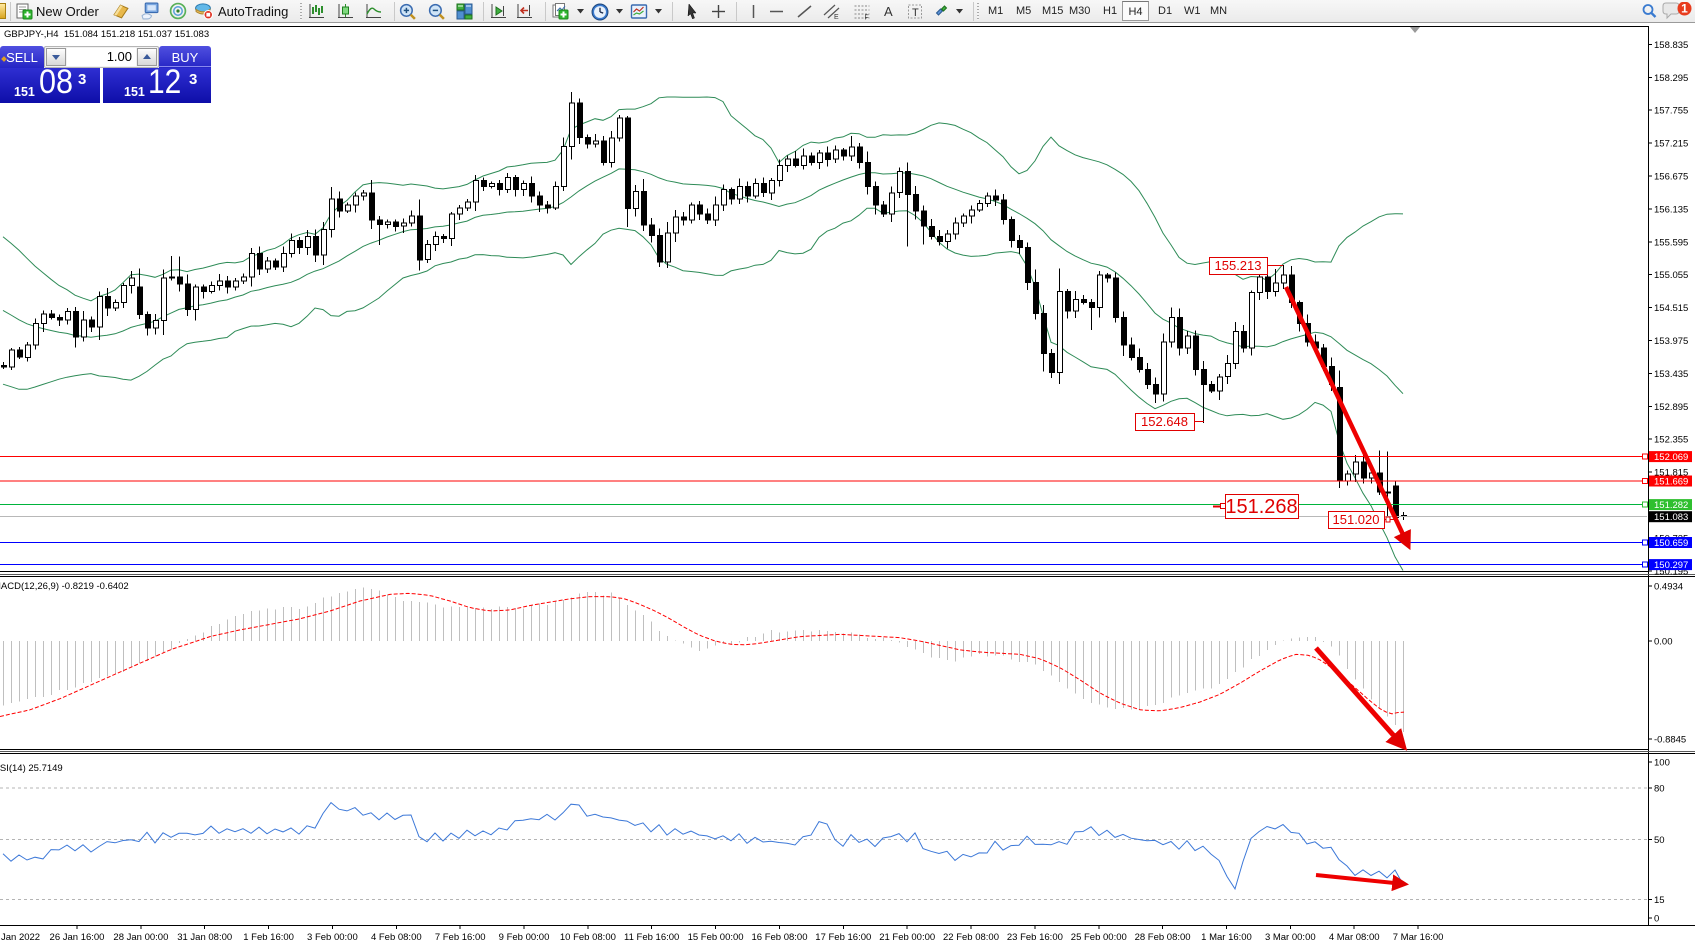 The image size is (1695, 948). What do you see at coordinates (1671, 517) in the screenshot?
I see `svg-text: 151.083` at bounding box center [1671, 517].